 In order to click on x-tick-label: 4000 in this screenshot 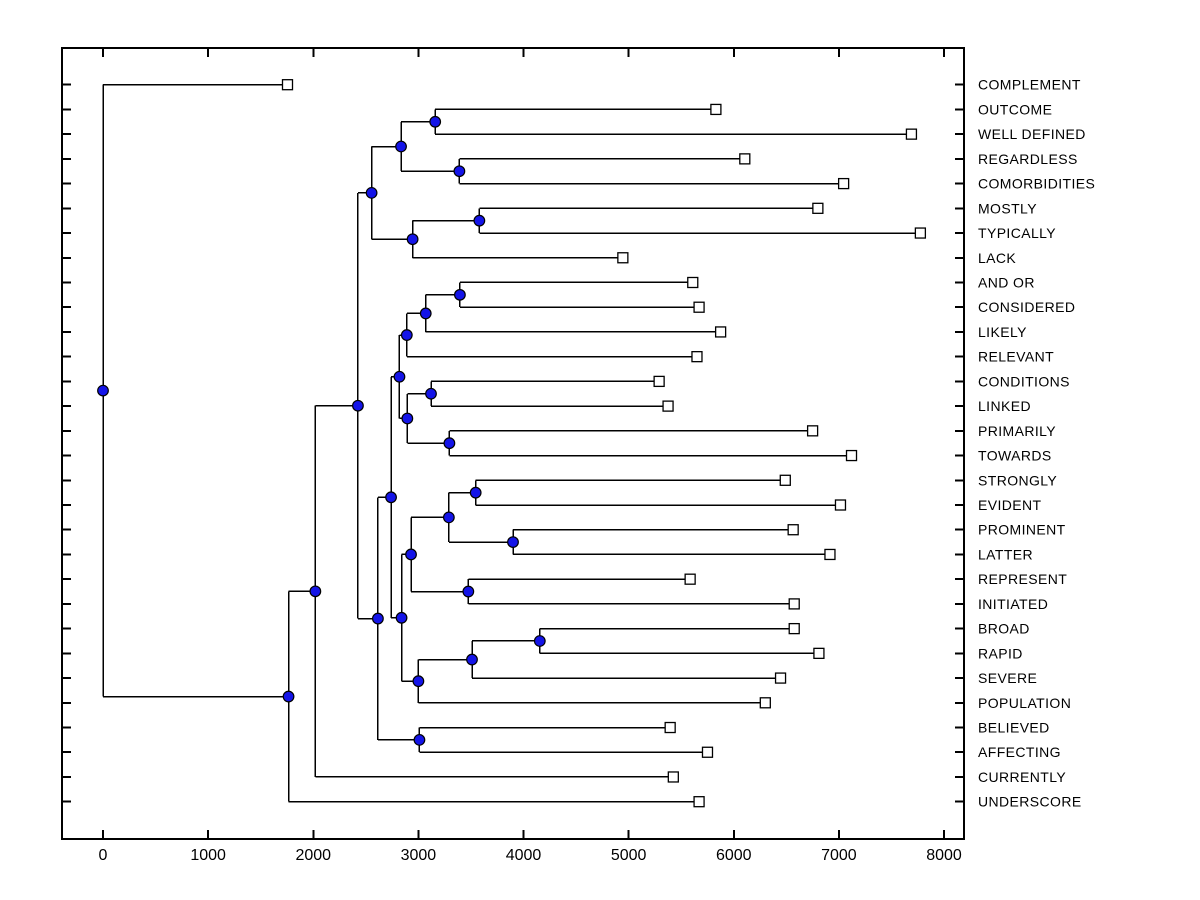, I will do `click(524, 855)`.